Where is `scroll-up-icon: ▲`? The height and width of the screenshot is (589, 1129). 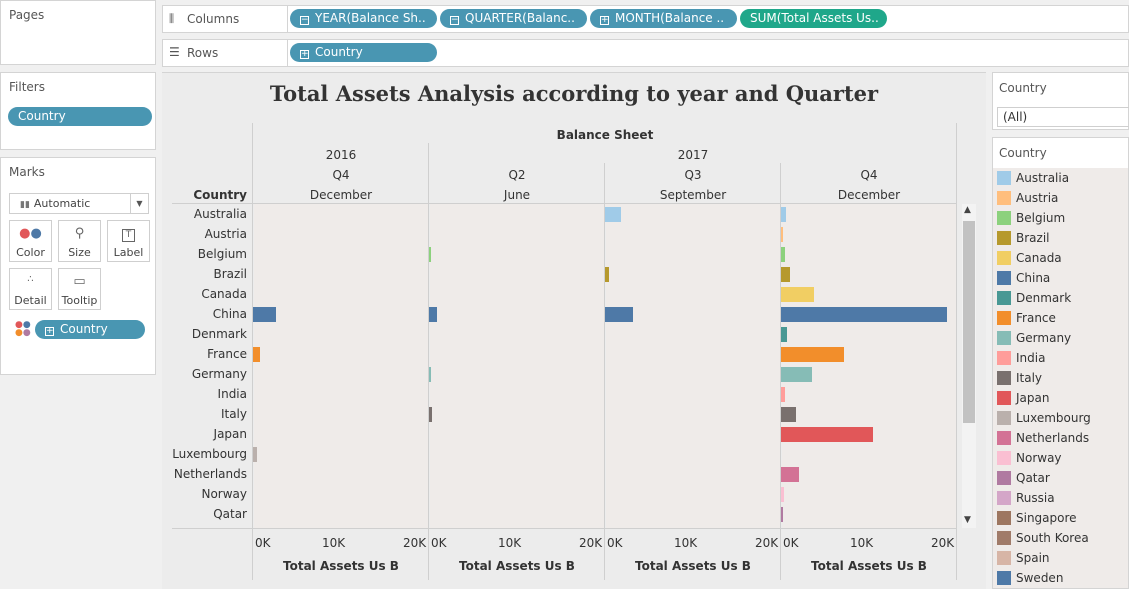
scroll-up-icon: ▲ is located at coordinates (967, 210).